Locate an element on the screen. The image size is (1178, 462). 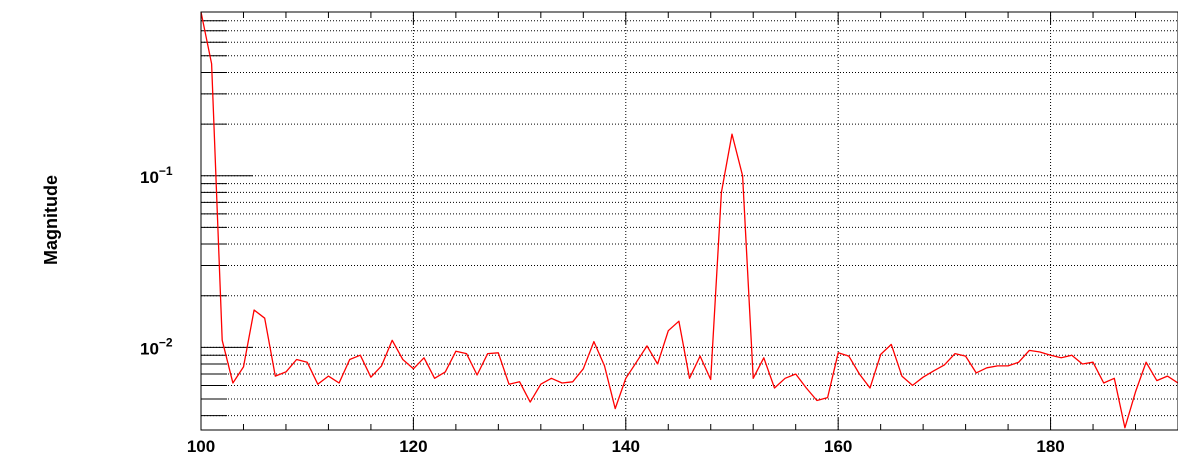
x-tick-label: 180 is located at coordinates (1050, 446).